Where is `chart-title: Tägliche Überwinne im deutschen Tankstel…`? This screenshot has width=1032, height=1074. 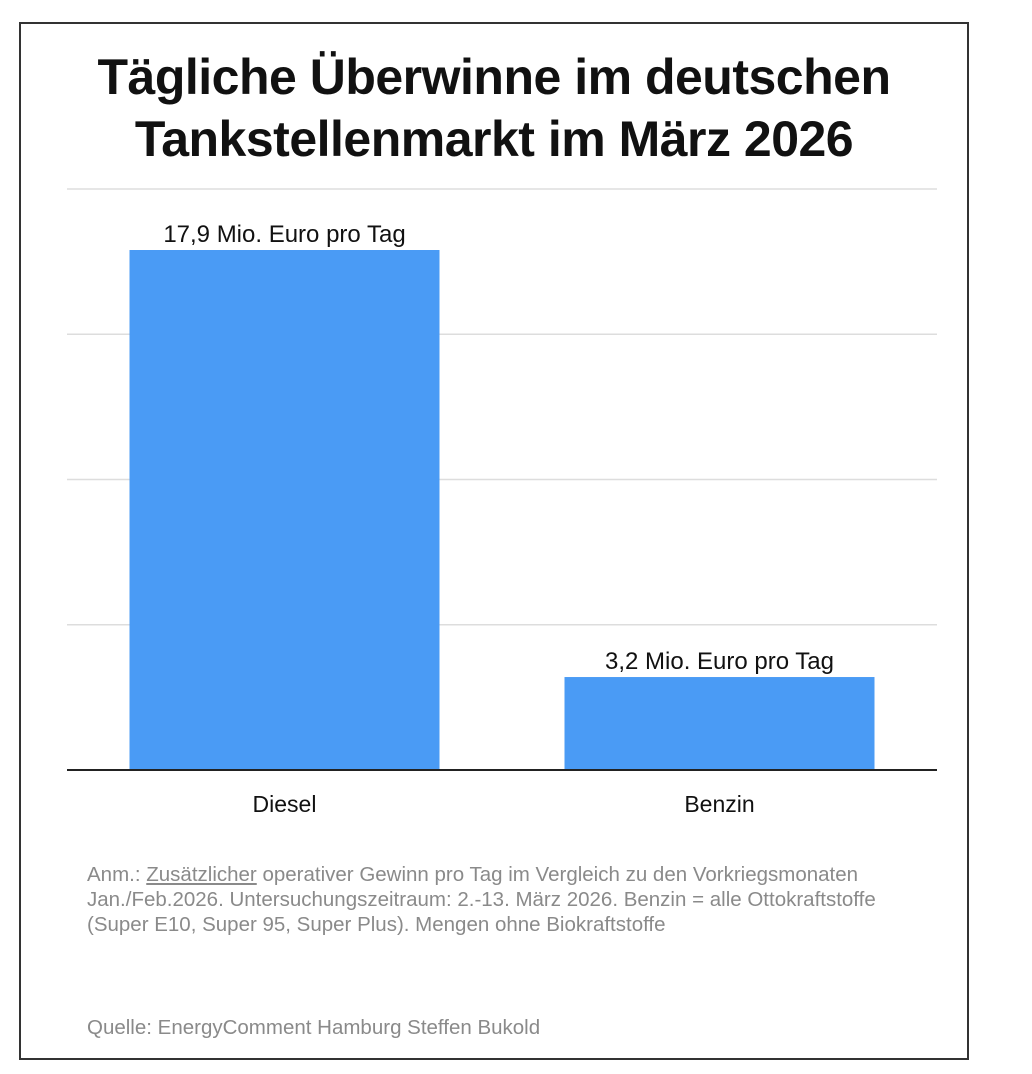
chart-title: Tägliche Überwinne im deutschen Tankstel… is located at coordinates (494, 108).